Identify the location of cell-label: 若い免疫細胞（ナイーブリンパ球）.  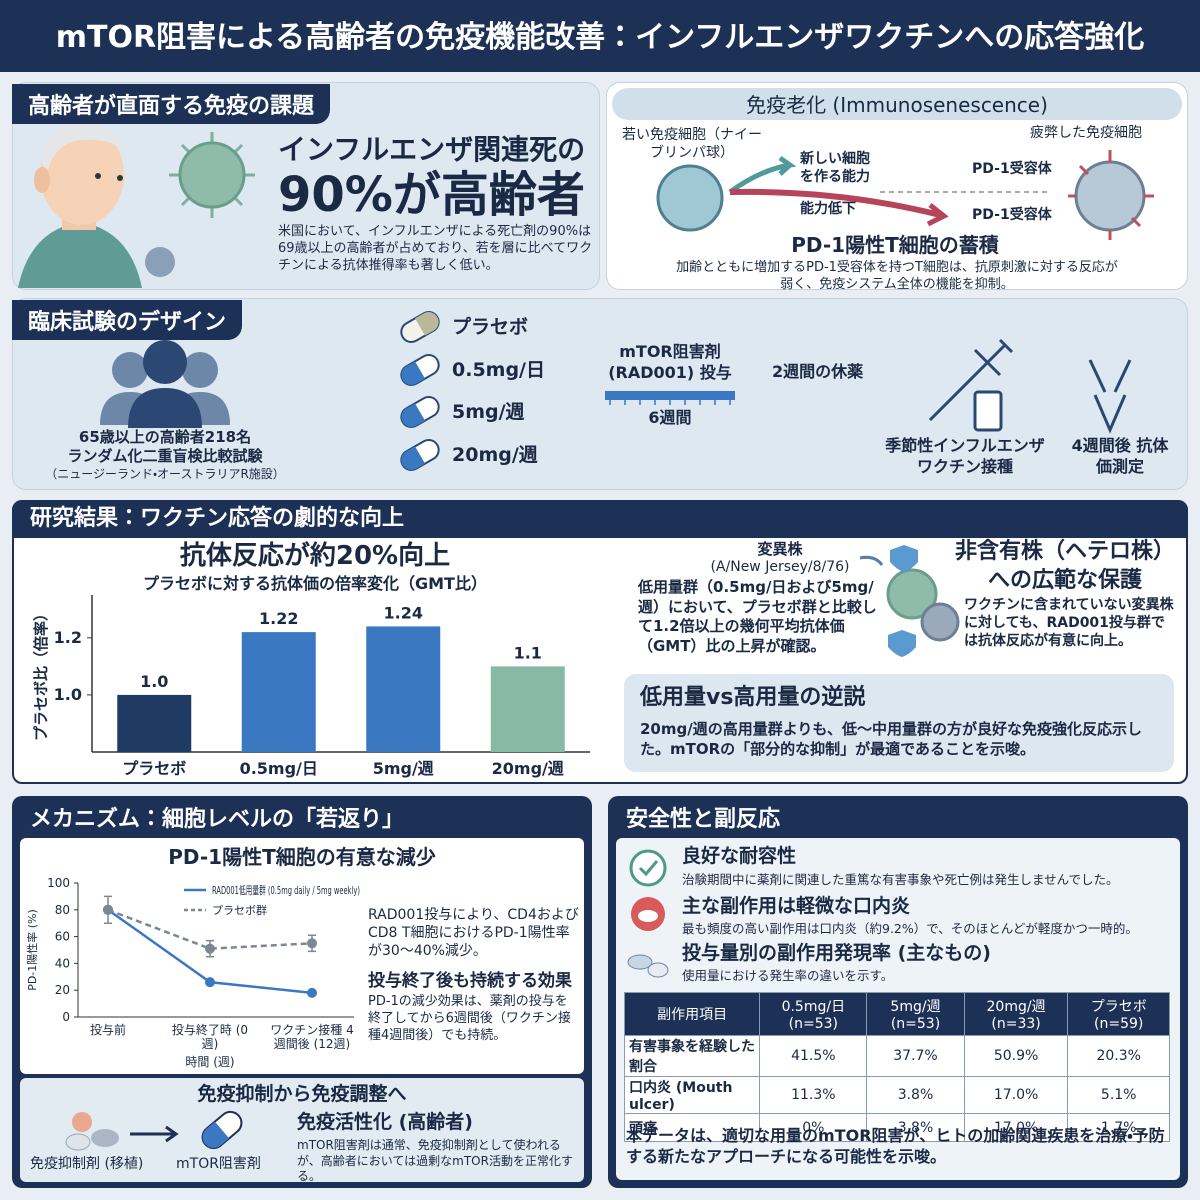
(692, 144).